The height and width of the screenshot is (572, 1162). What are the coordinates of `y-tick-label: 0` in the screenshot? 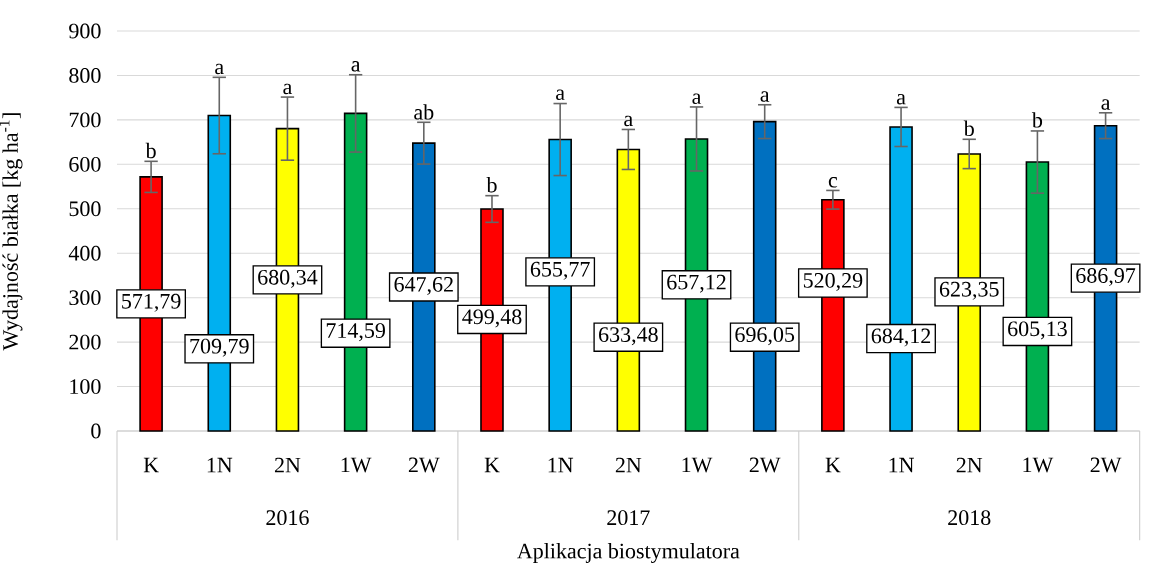 It's located at (96, 431).